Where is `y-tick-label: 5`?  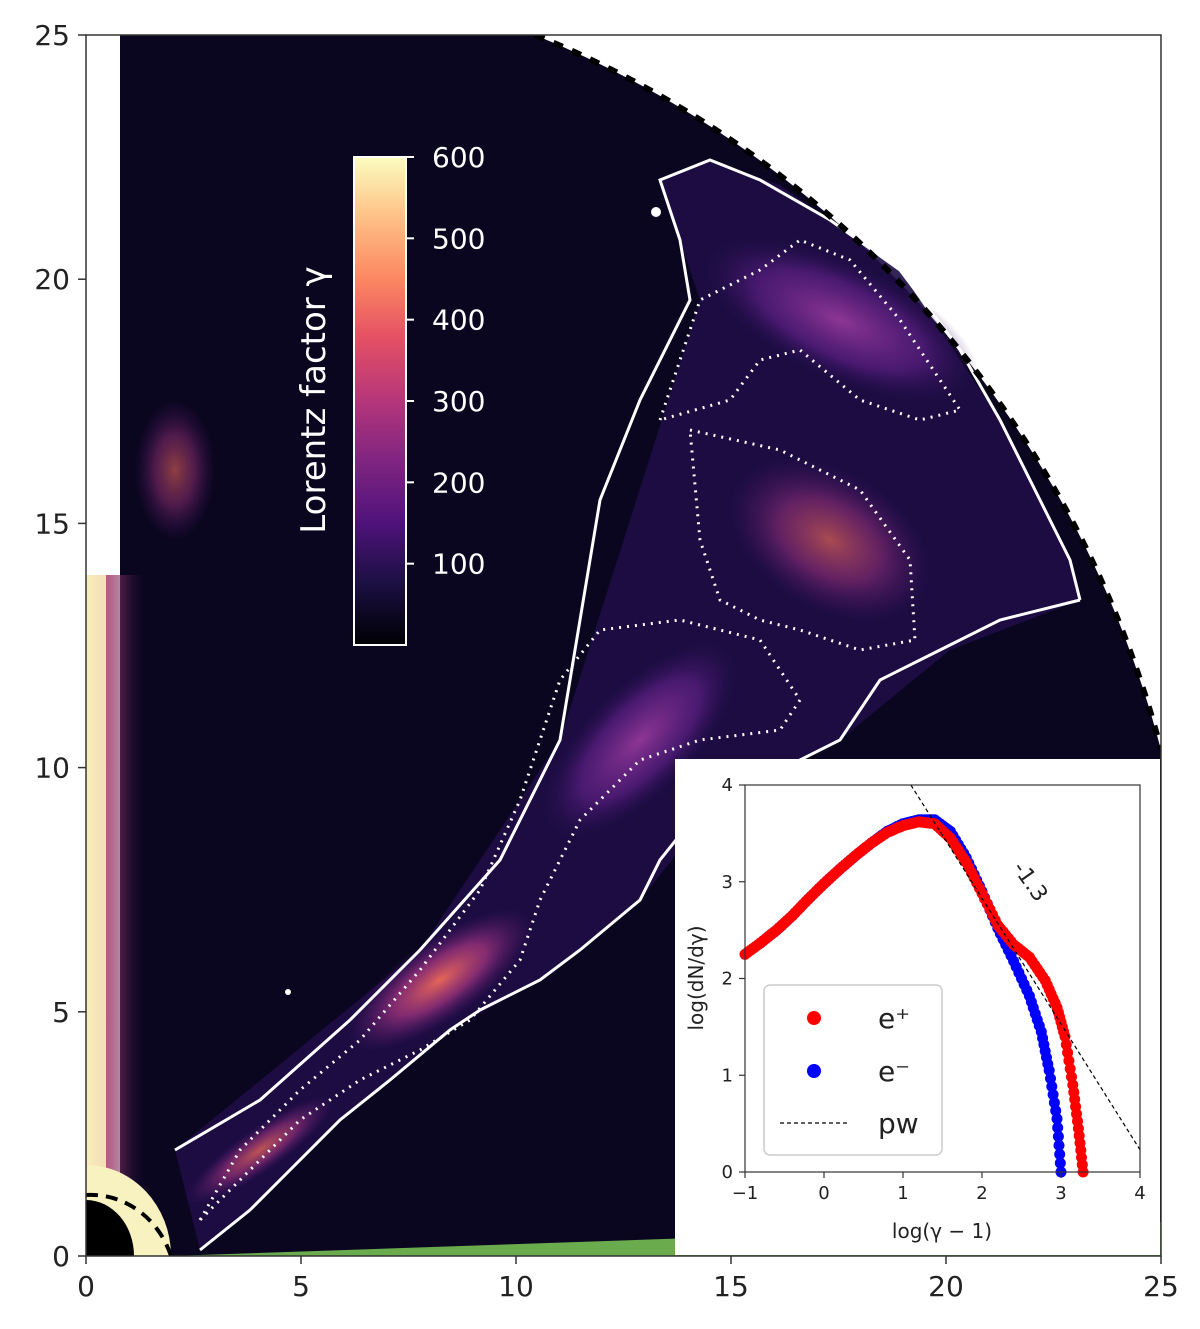 y-tick-label: 5 is located at coordinates (61, 1012).